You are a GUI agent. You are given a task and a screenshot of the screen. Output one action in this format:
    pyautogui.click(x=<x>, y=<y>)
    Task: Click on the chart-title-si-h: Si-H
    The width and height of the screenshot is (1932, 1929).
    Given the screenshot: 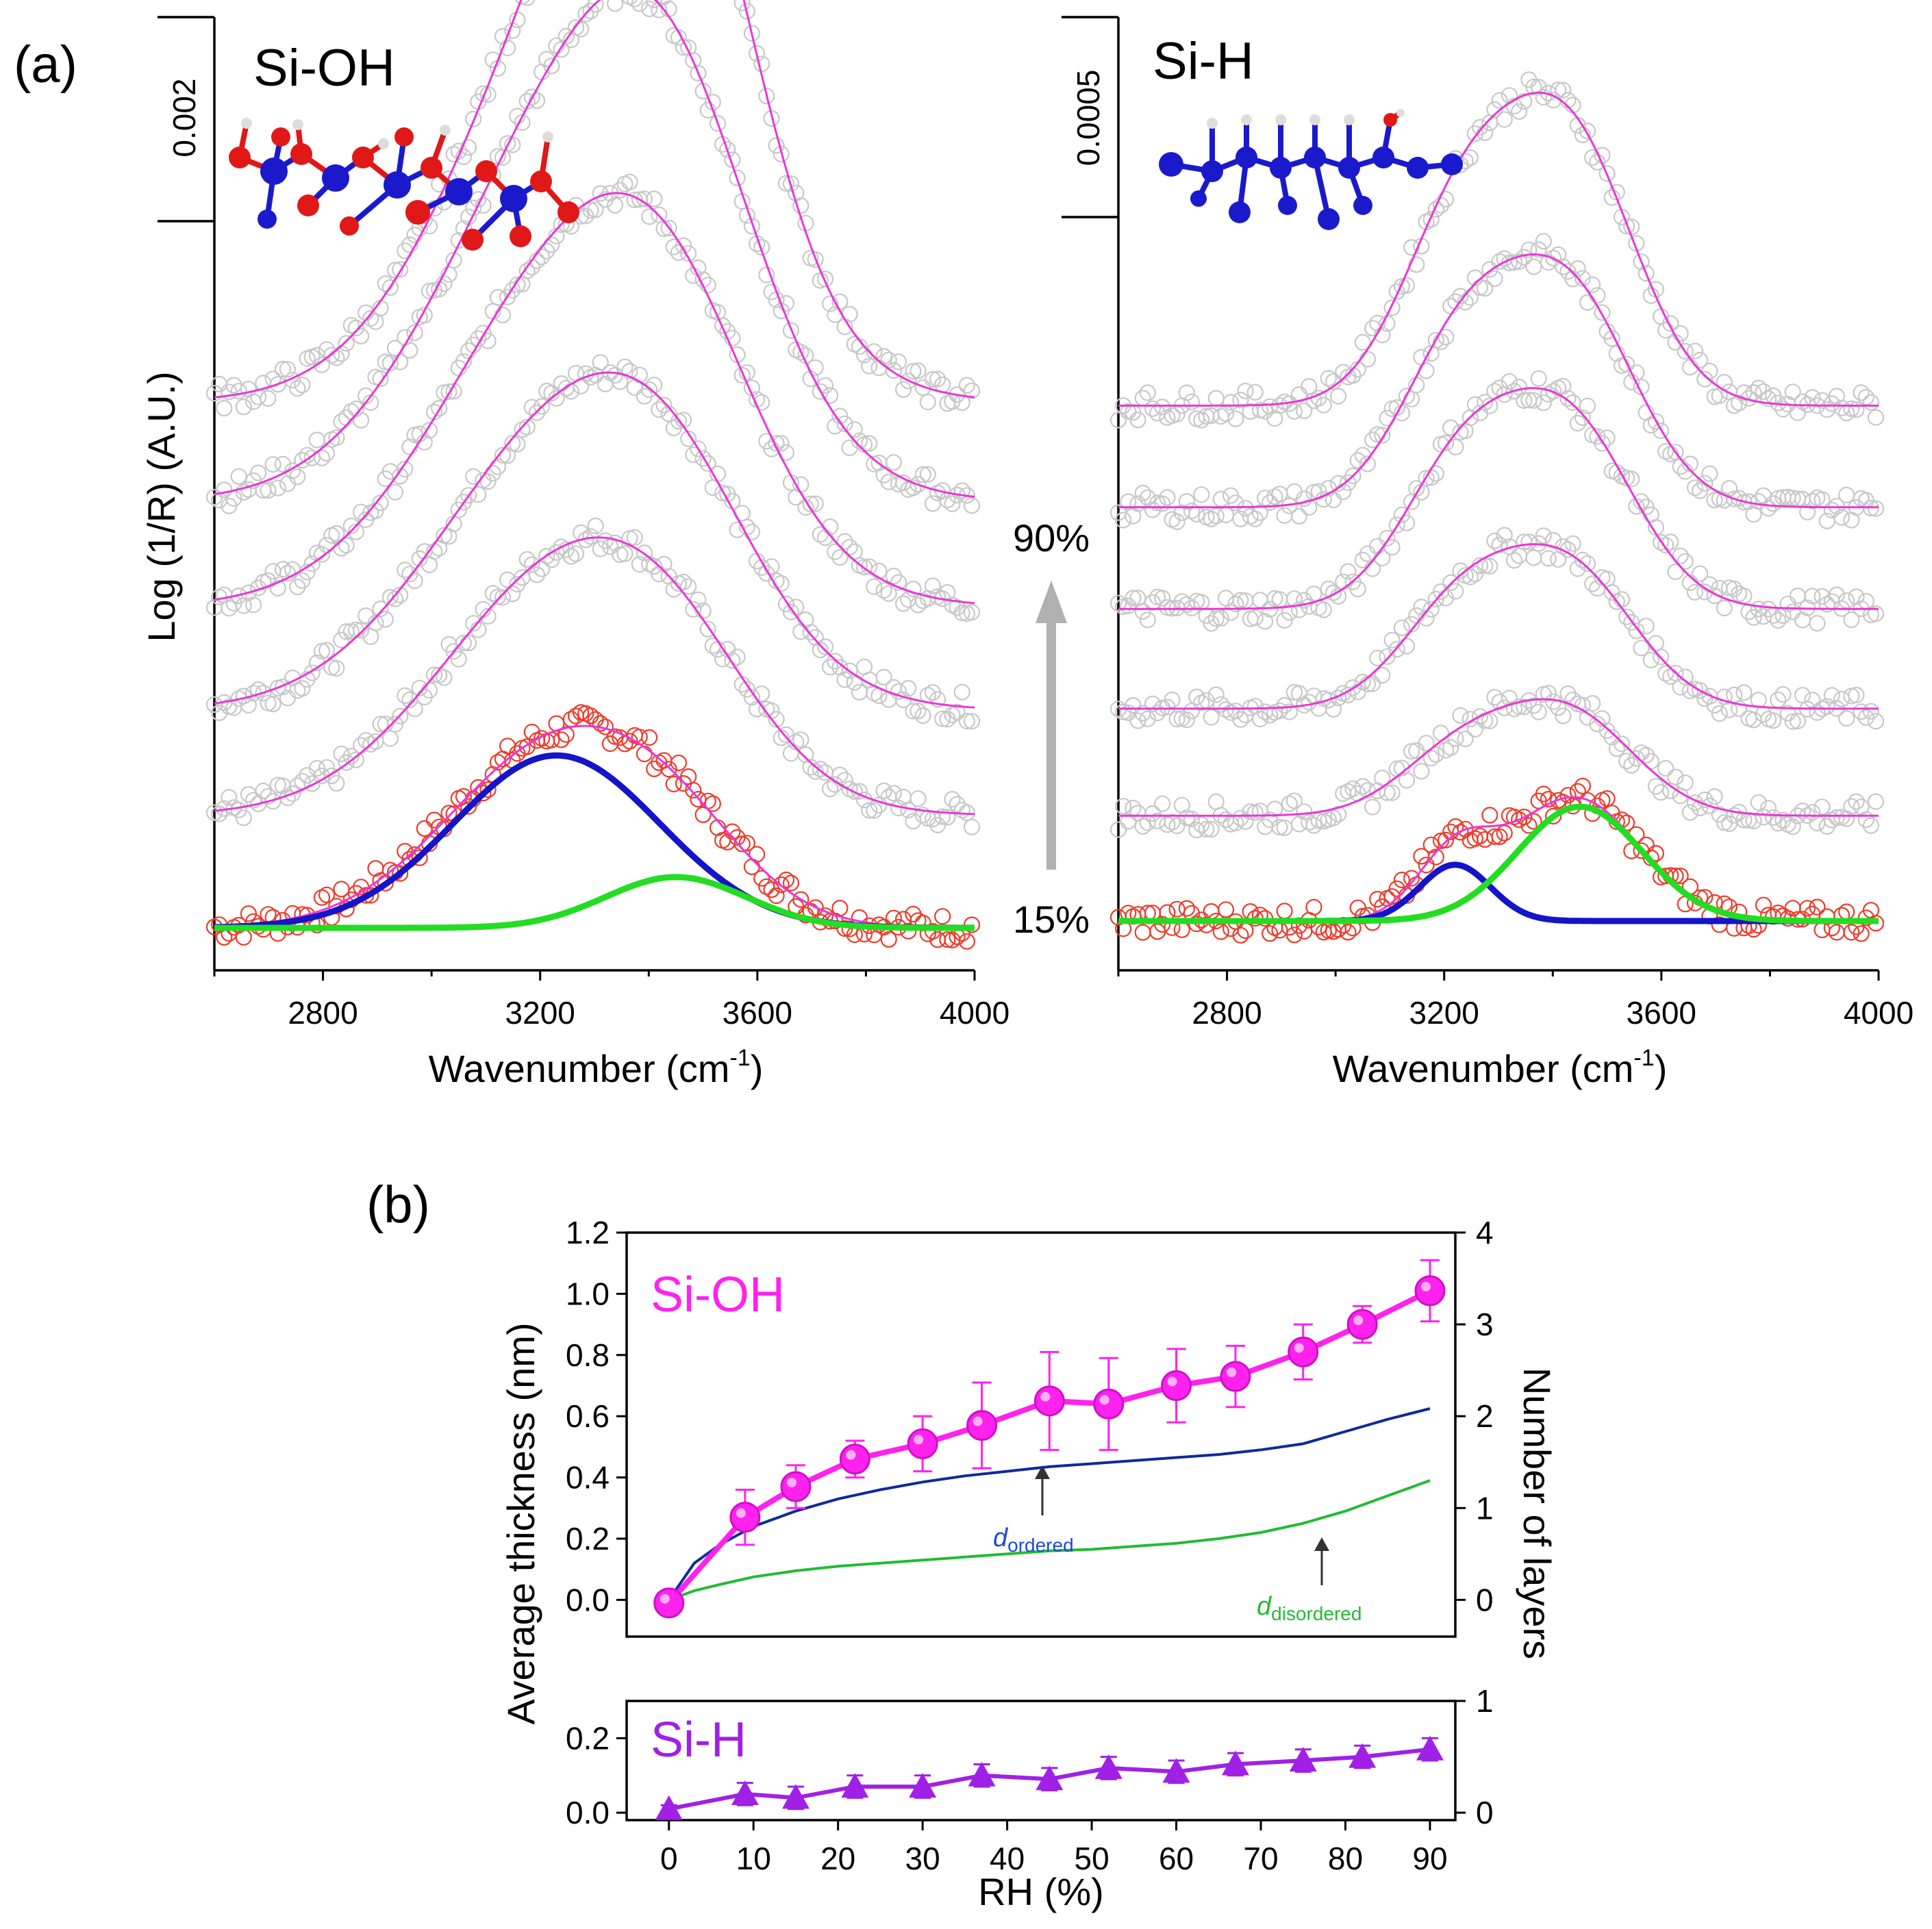 What is the action you would take?
    pyautogui.click(x=1204, y=61)
    